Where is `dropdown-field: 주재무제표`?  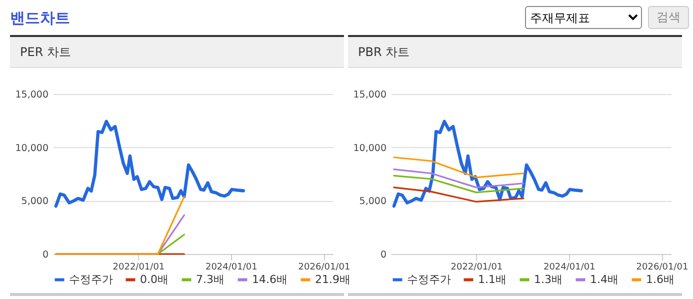
dropdown-field: 주재무제표 is located at coordinates (583, 17).